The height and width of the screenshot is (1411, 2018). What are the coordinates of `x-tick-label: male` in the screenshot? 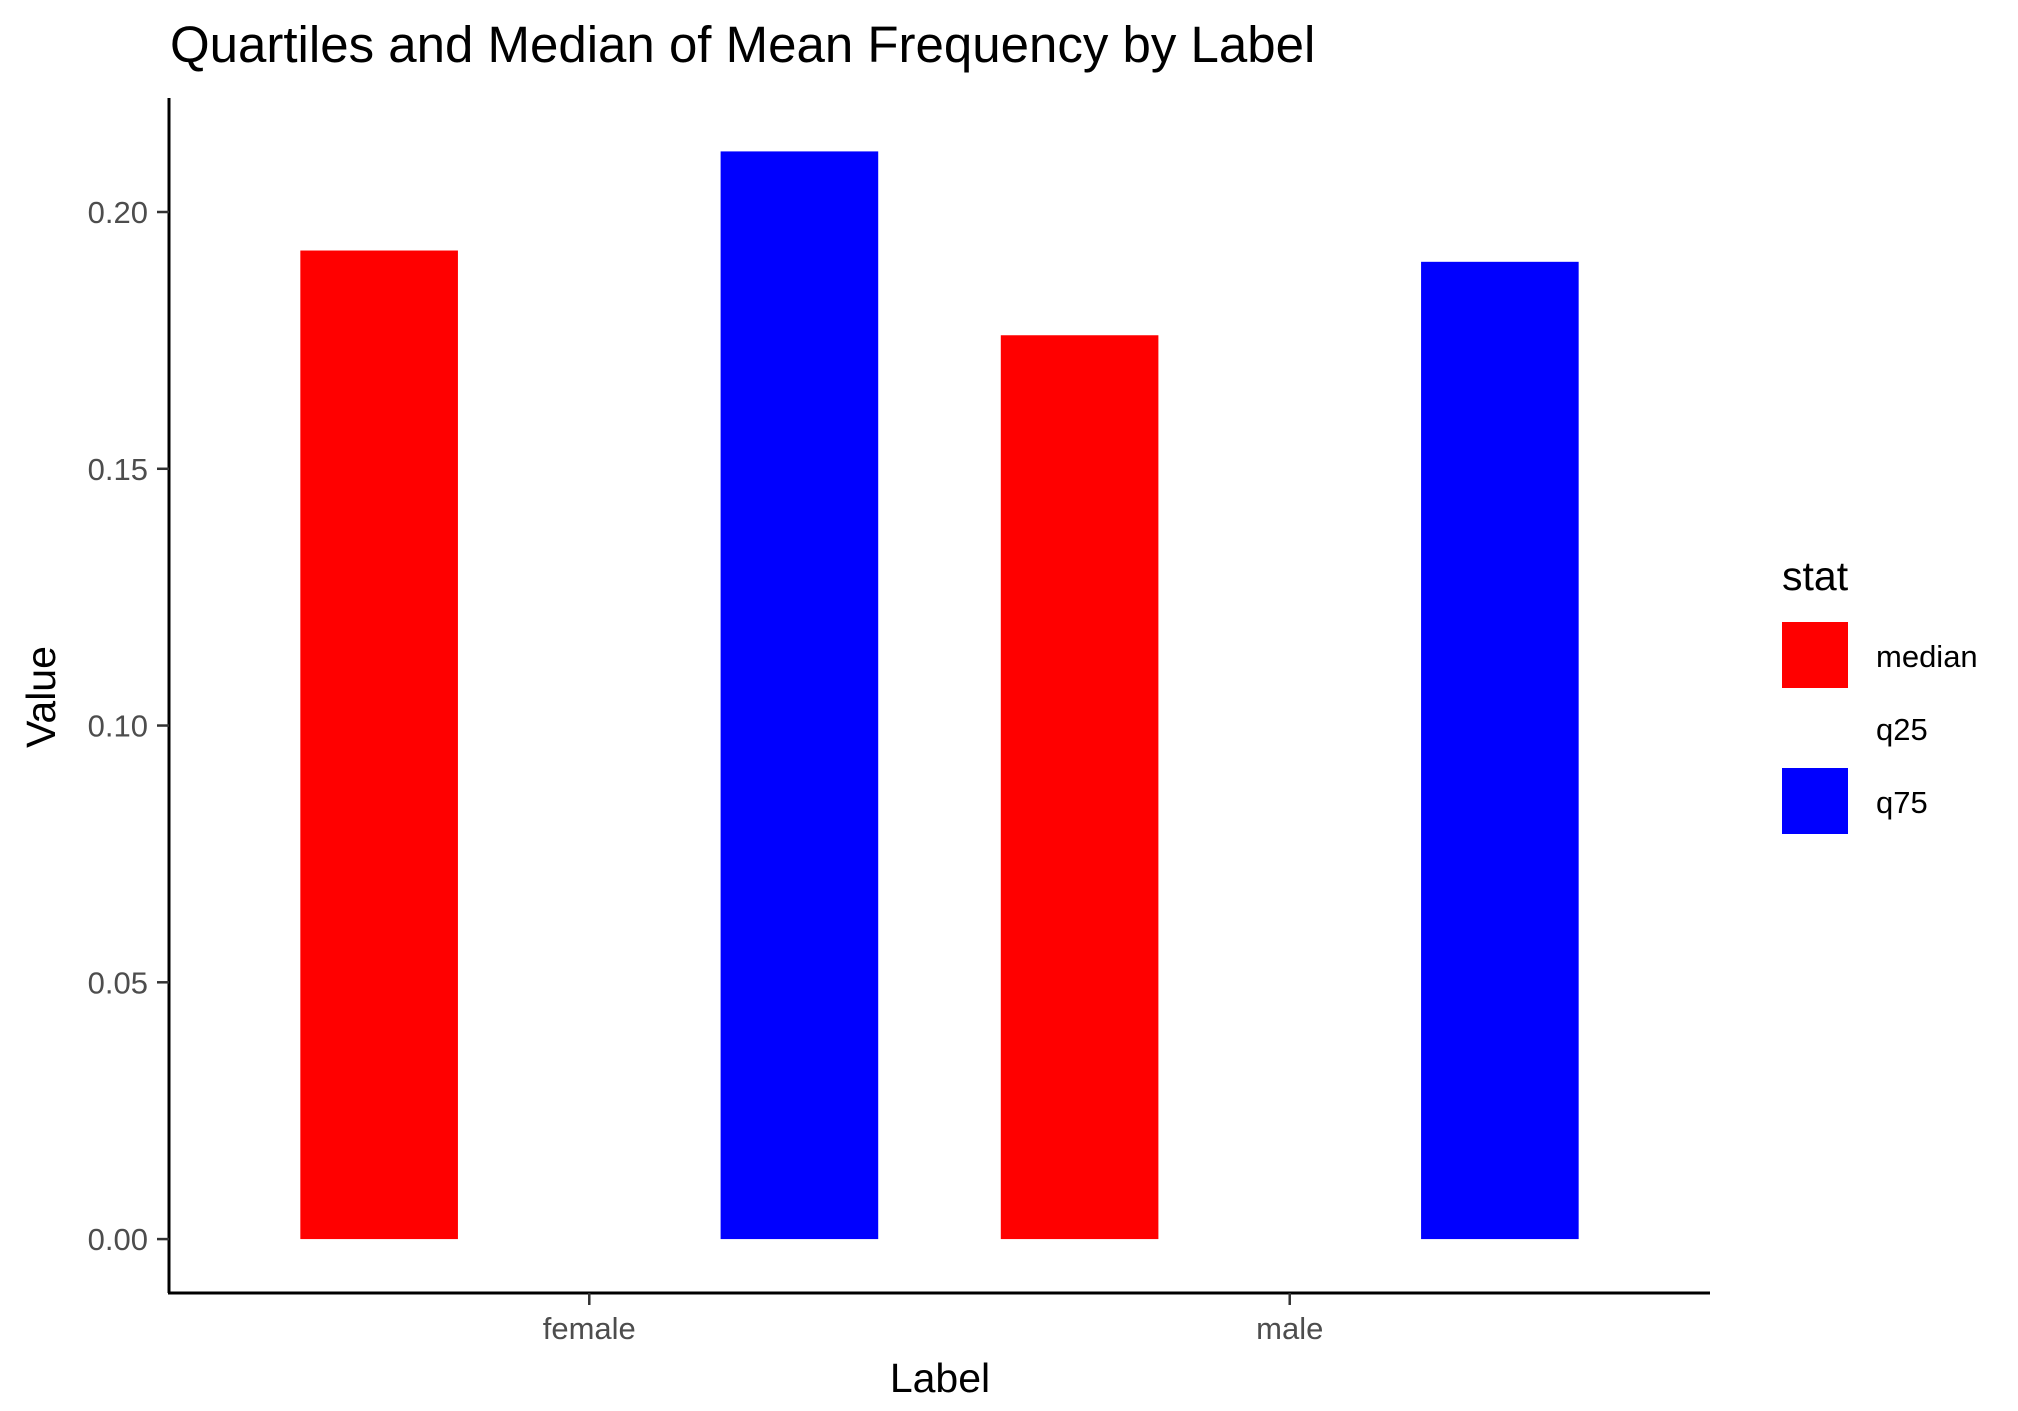 It's located at (1289, 1328).